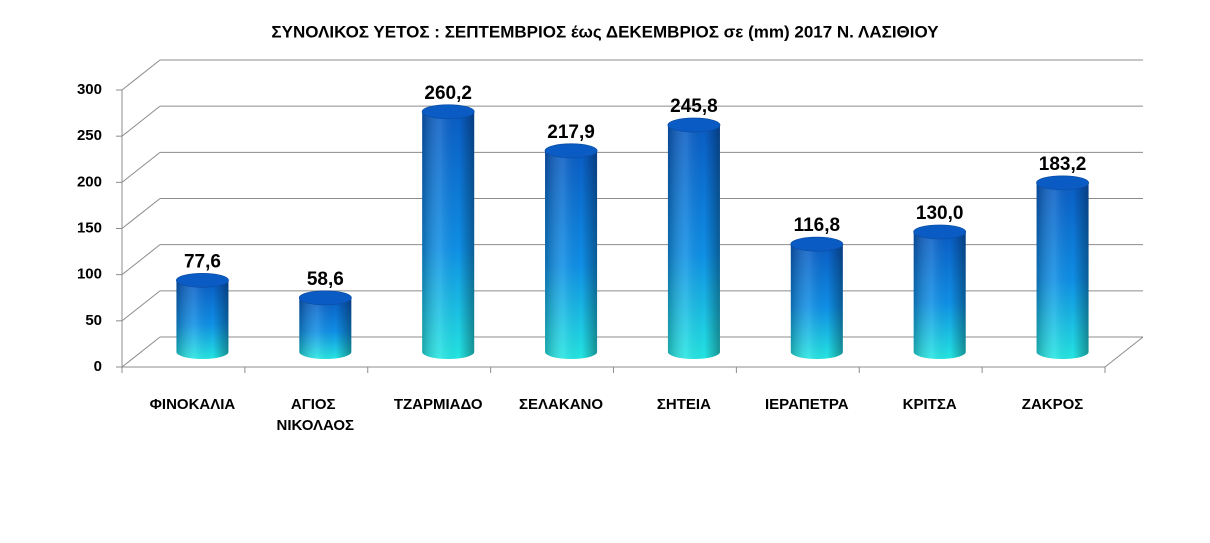 The width and height of the screenshot is (1210, 543). What do you see at coordinates (316, 415) in the screenshot?
I see `x-tick-label: ΑΓΙΟΣ ΝΙΚΟΛΑΟΣ` at bounding box center [316, 415].